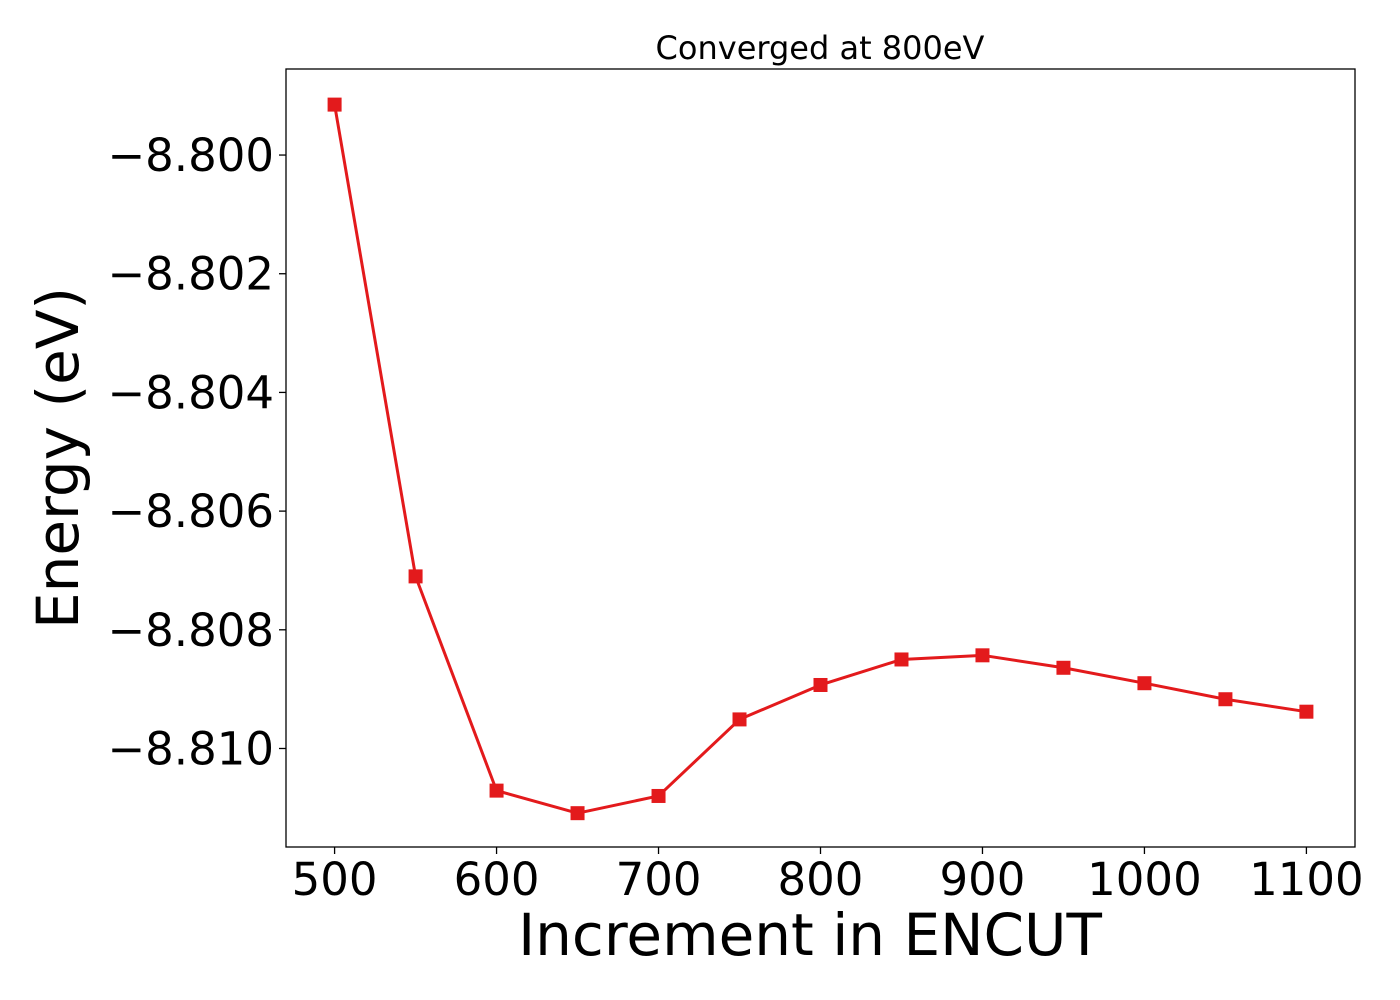 The height and width of the screenshot is (1000, 1400). Describe the element at coordinates (190, 748) in the screenshot. I see `y-tick-label: −8.810` at that location.